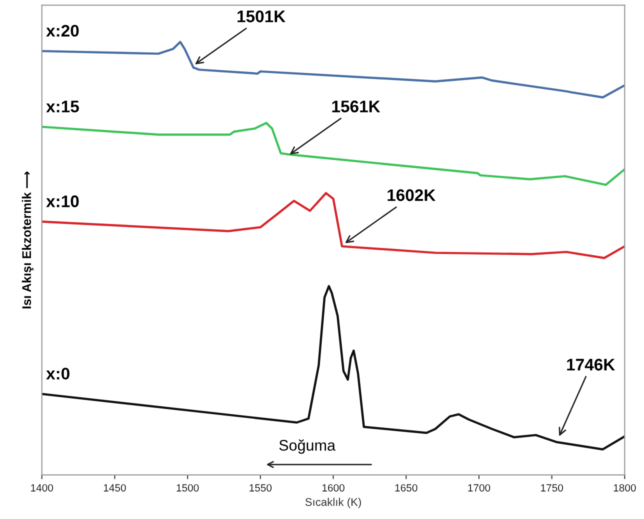 Image resolution: width=644 pixels, height=519 pixels. Describe the element at coordinates (261, 488) in the screenshot. I see `x-tick-label: 1550` at that location.